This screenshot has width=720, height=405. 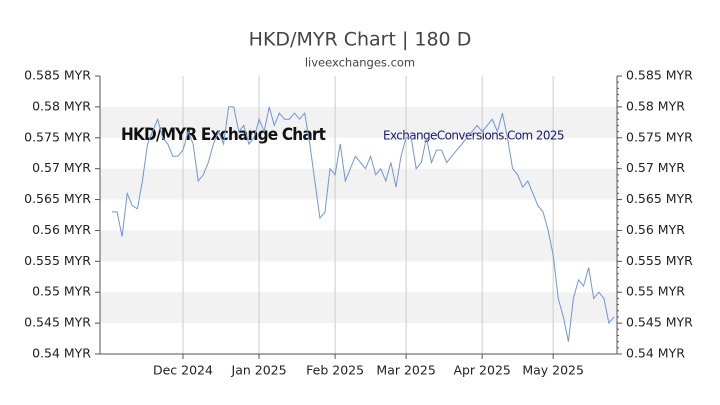 What do you see at coordinates (655, 229) in the screenshot?
I see `y2-tick-label: 0.56 MYR` at bounding box center [655, 229].